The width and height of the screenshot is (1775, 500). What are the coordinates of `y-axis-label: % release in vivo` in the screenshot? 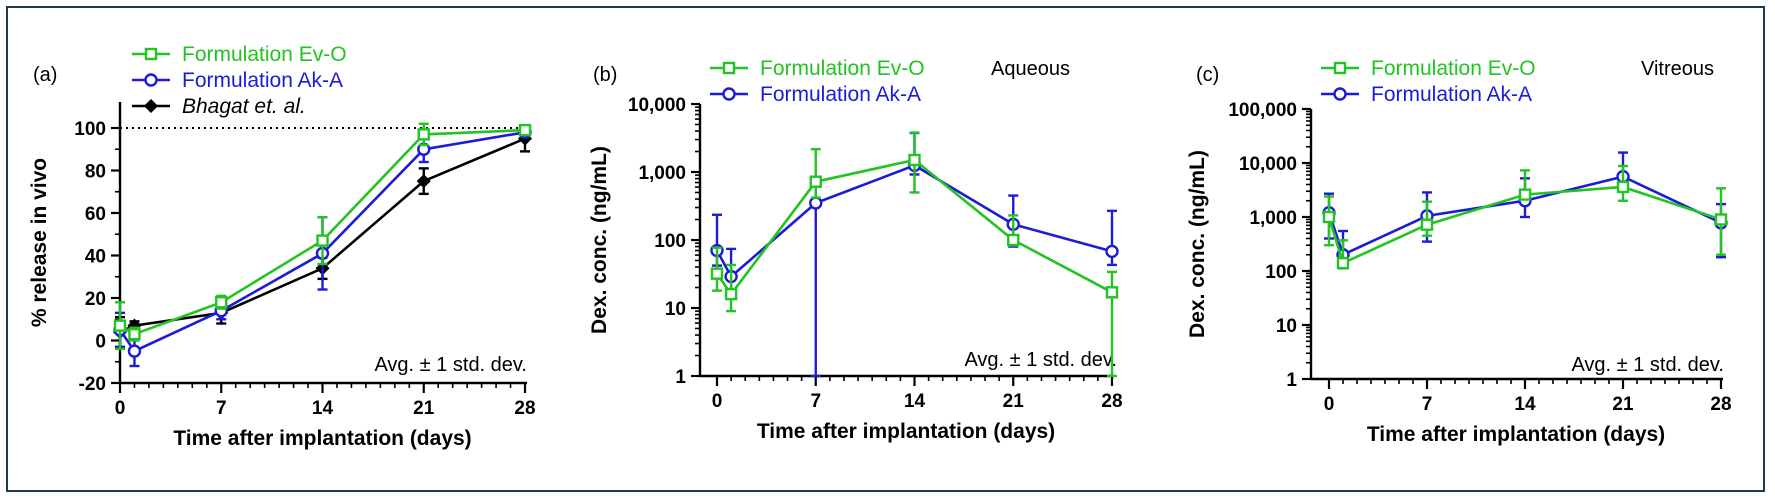 It's located at (39, 242).